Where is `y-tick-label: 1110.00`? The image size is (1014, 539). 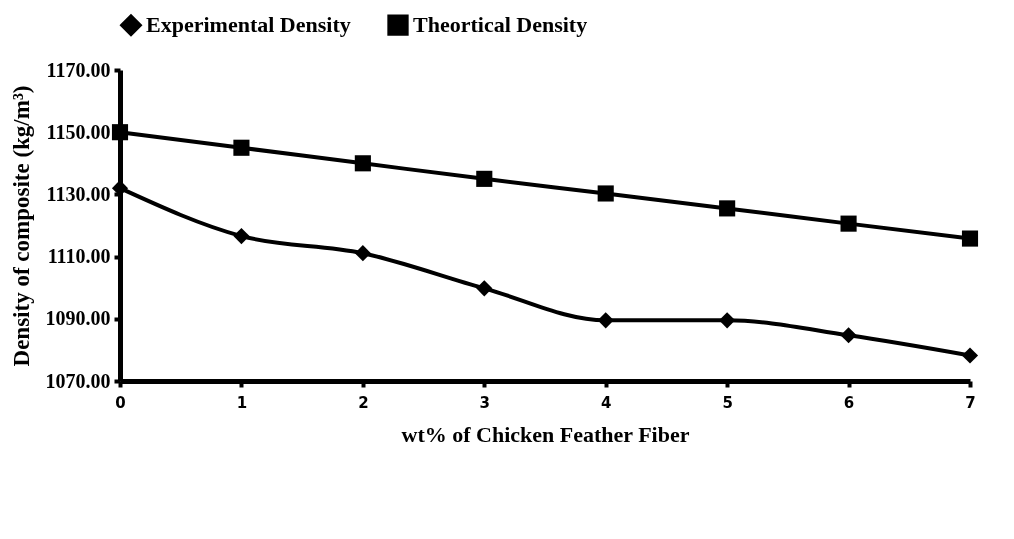
y-tick-label: 1110.00 is located at coordinates (79, 256).